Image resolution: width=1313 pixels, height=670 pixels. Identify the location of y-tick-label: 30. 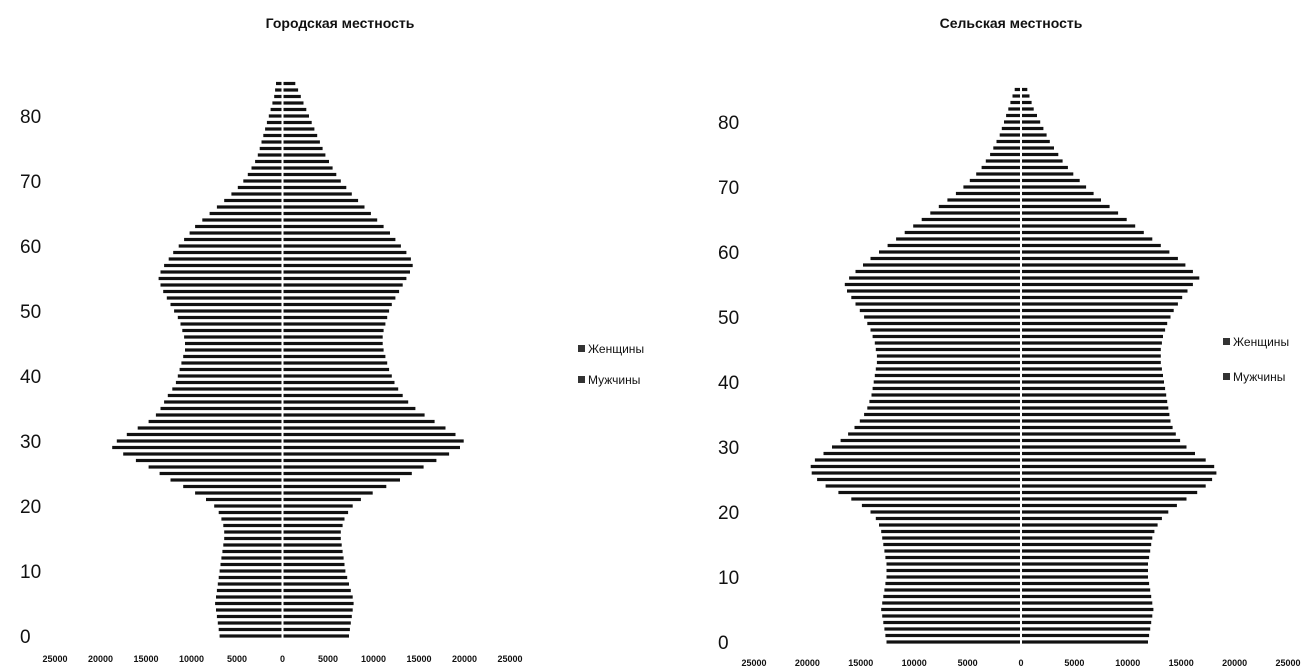
(728, 448).